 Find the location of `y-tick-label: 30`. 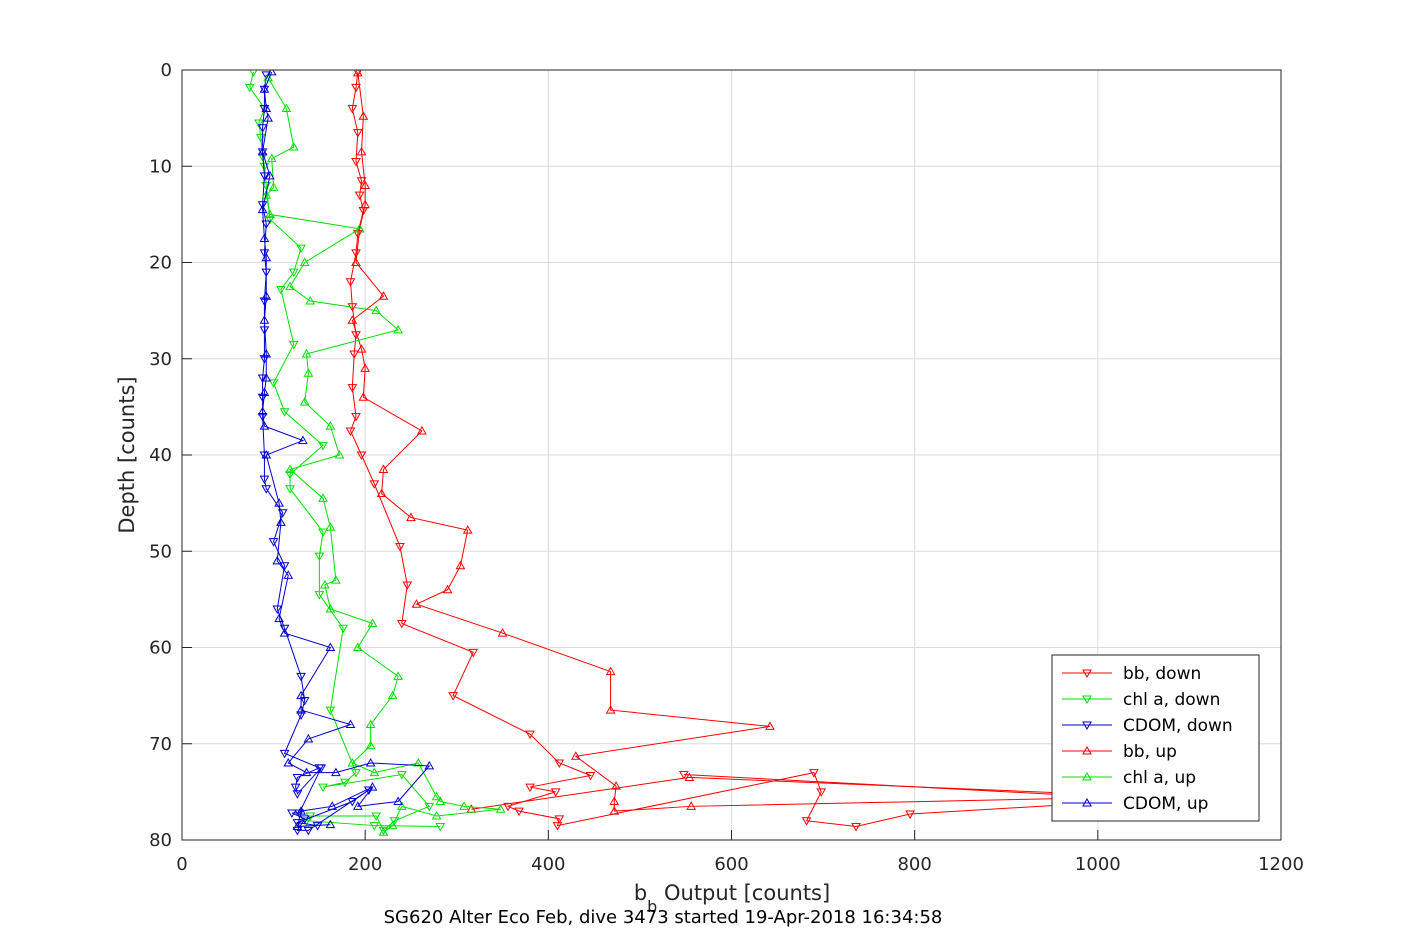

y-tick-label: 30 is located at coordinates (160, 359).